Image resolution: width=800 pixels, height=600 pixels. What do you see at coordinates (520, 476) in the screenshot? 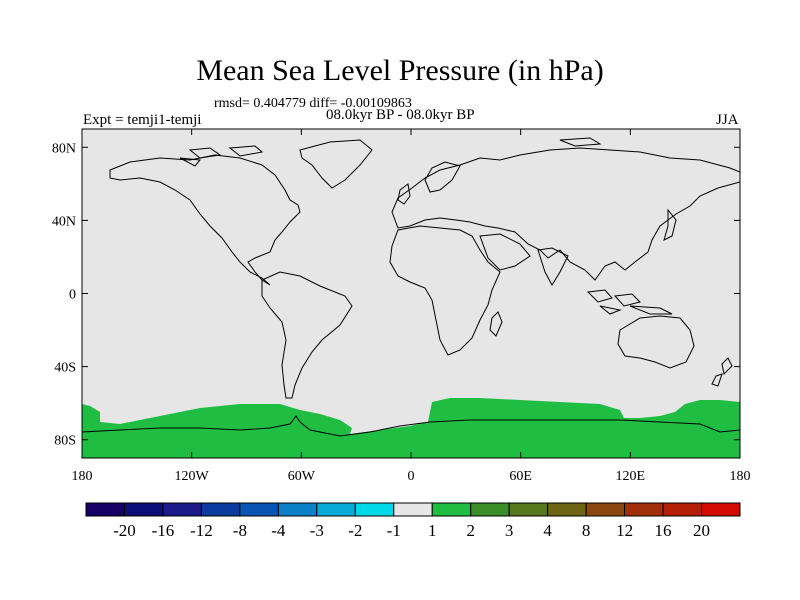
I see `x-tick-label-4: 60E` at bounding box center [520, 476].